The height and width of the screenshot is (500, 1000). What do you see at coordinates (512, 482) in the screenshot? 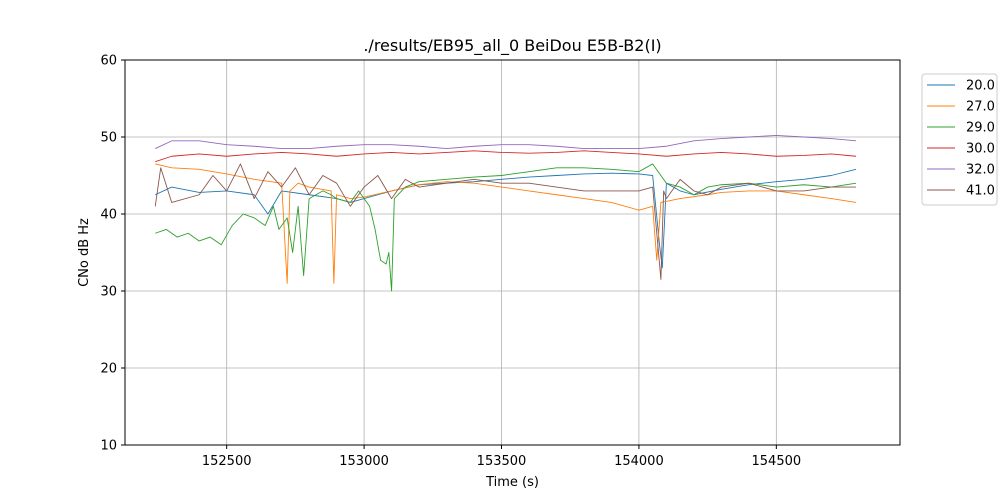
I see `x-axis-title: Time (s)` at bounding box center [512, 482].